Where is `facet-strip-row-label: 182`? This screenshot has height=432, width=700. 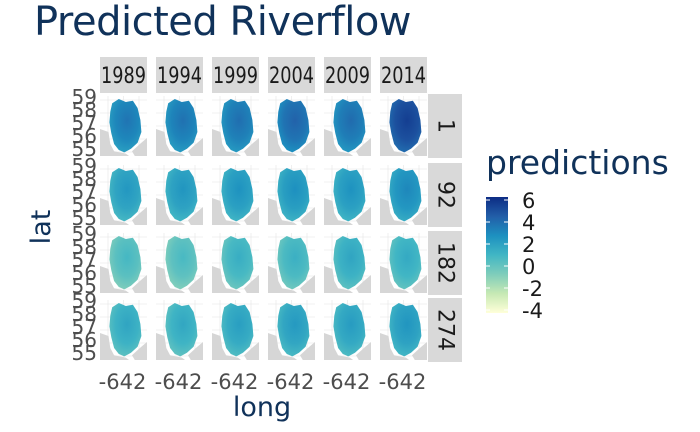 facet-strip-row-label: 182 is located at coordinates (445, 263).